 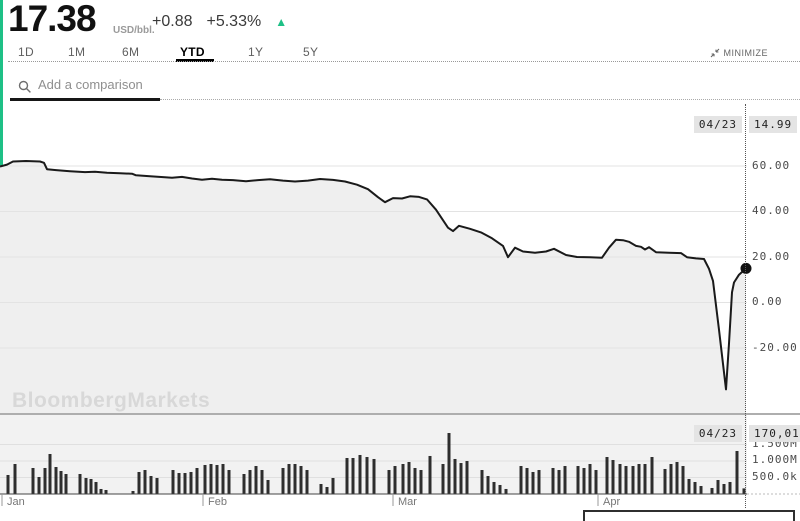 I want to click on price-change: +0.88 +5.33% ▲, so click(x=219, y=22).